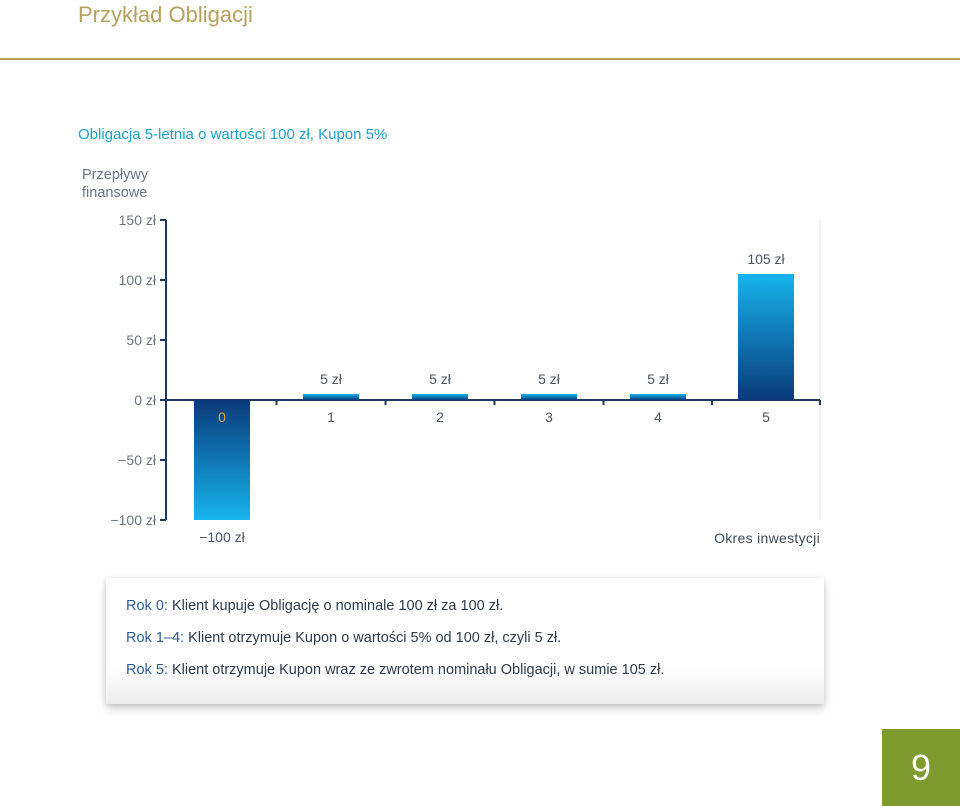 The width and height of the screenshot is (960, 806). I want to click on page-number-badge: 9, so click(921, 767).